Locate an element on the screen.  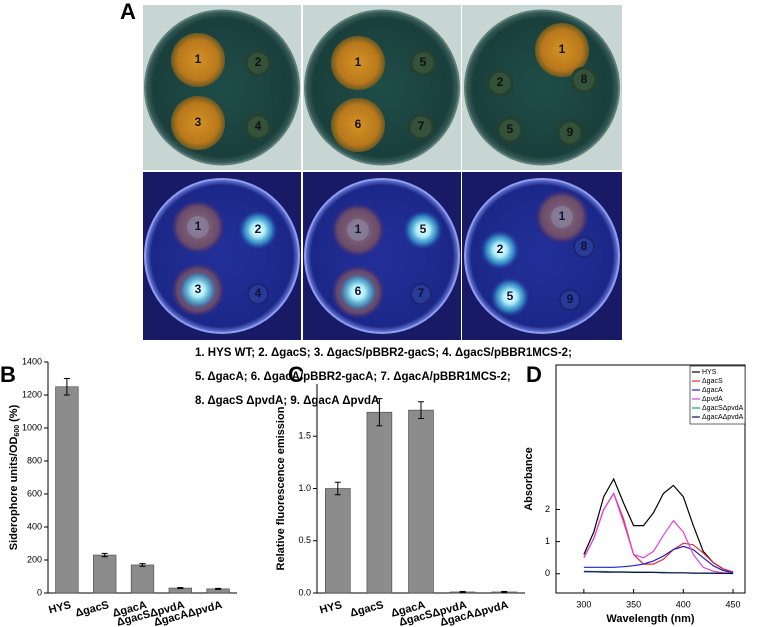
y-tick-label: 1.0 is located at coordinates (304, 488).